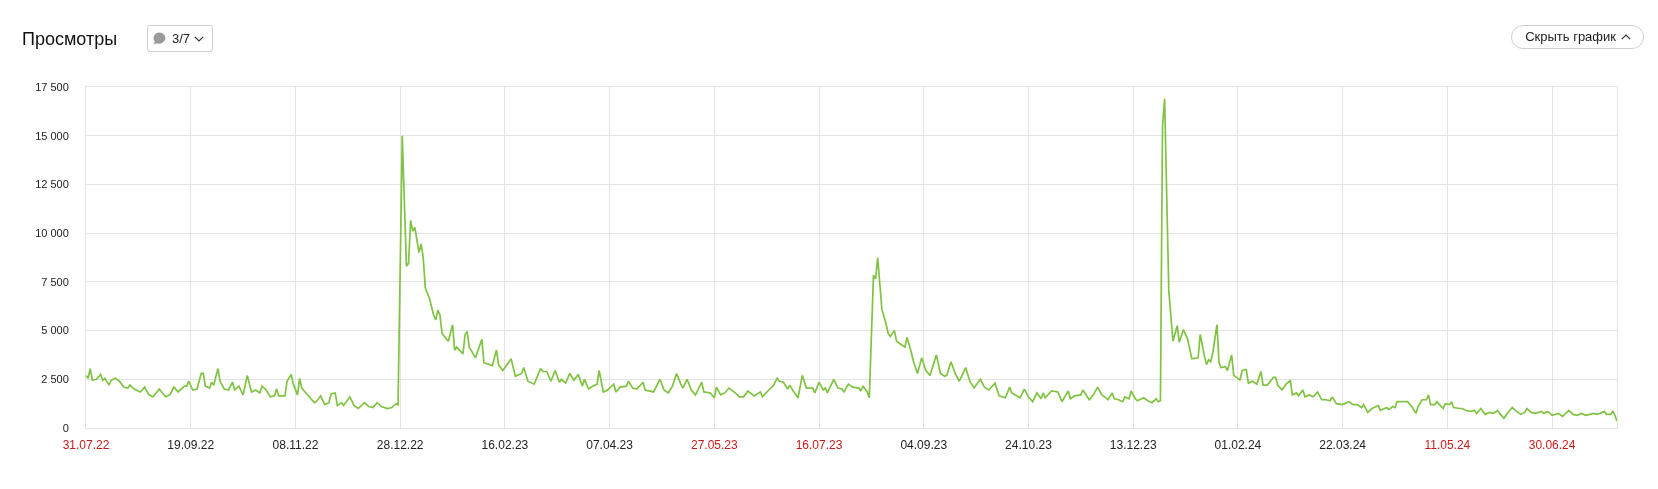  Describe the element at coordinates (65, 427) in the screenshot. I see `y-tick-label: 0` at that location.